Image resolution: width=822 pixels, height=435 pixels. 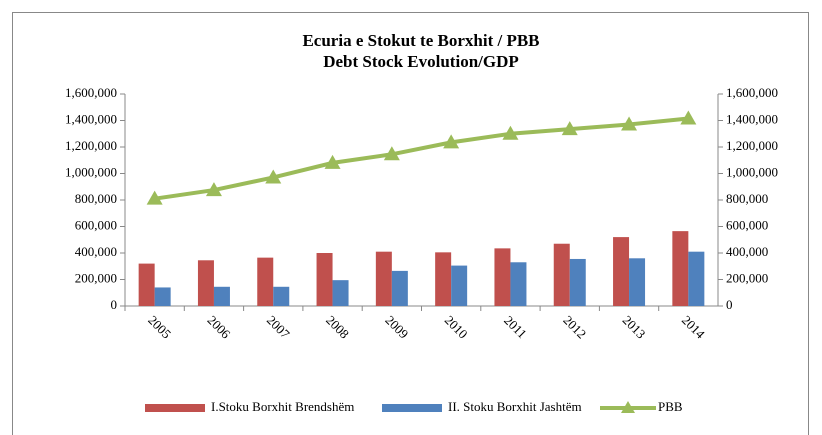 What do you see at coordinates (91, 118) in the screenshot?
I see `y-tick-label: 1,400,000` at bounding box center [91, 118].